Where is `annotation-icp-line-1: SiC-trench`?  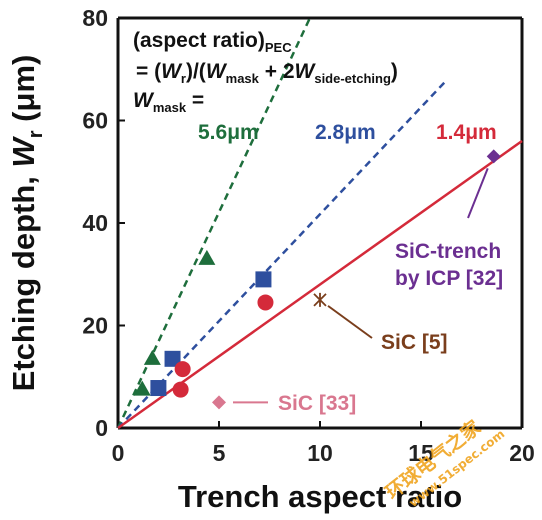 annotation-icp-line-1: SiC-trench is located at coordinates (448, 251).